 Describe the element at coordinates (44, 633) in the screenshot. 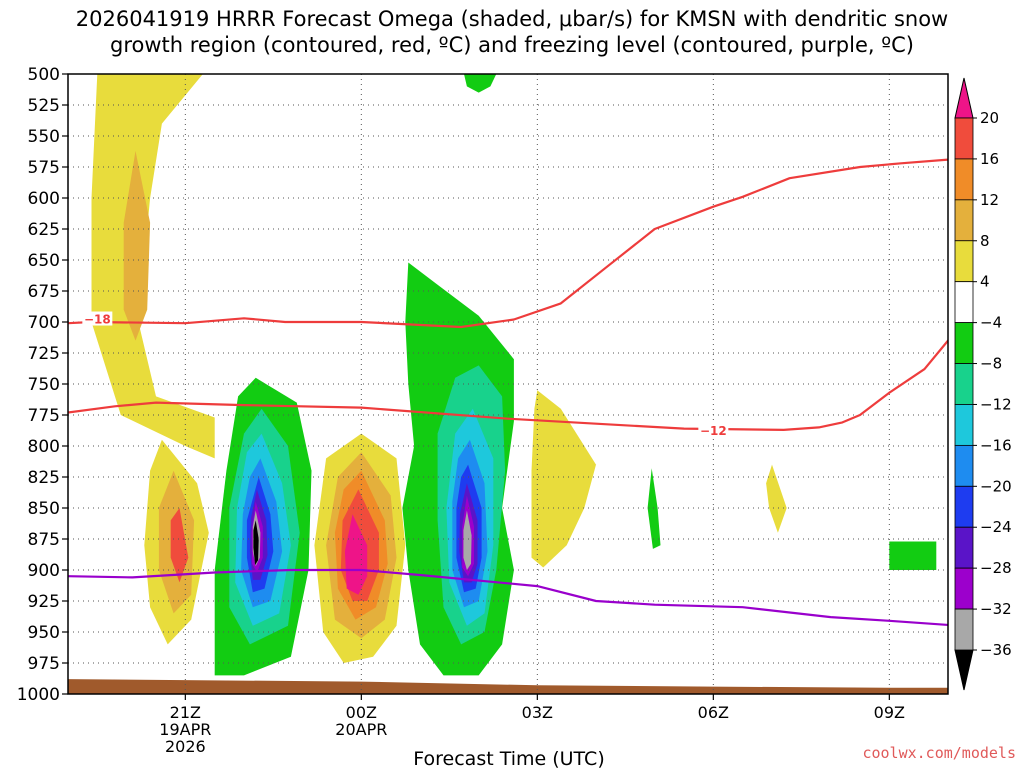

I see `y-tick-label: 950` at that location.